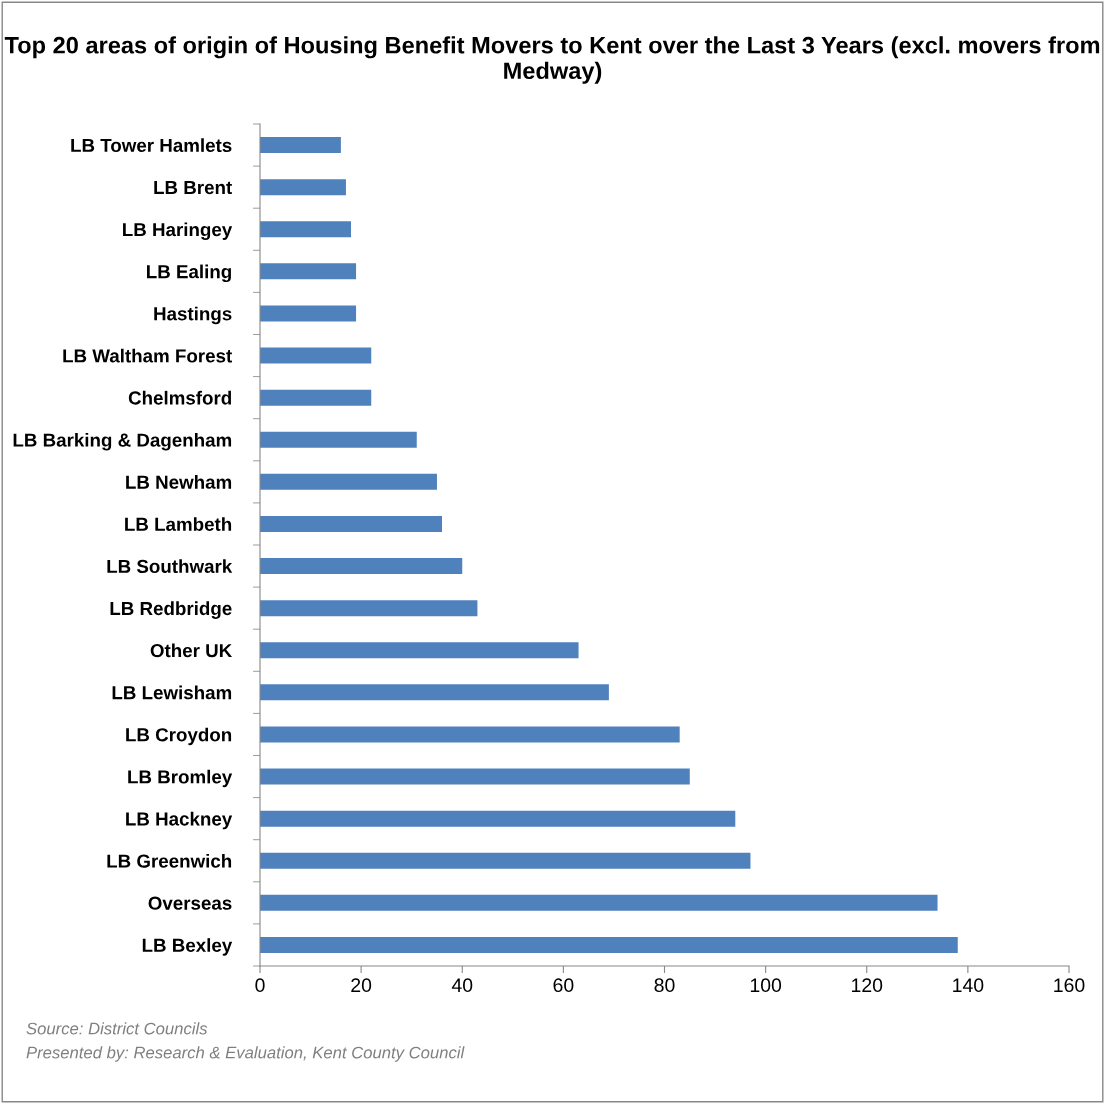 The height and width of the screenshot is (1104, 1105). What do you see at coordinates (189, 273) in the screenshot?
I see `y-tick-label: LB Ealing` at bounding box center [189, 273].